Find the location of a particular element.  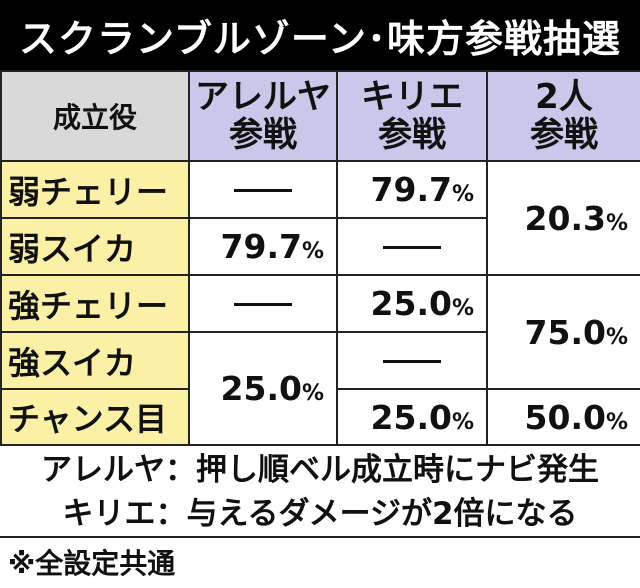

header-allelujah-name: アレルヤ is located at coordinates (263, 97).